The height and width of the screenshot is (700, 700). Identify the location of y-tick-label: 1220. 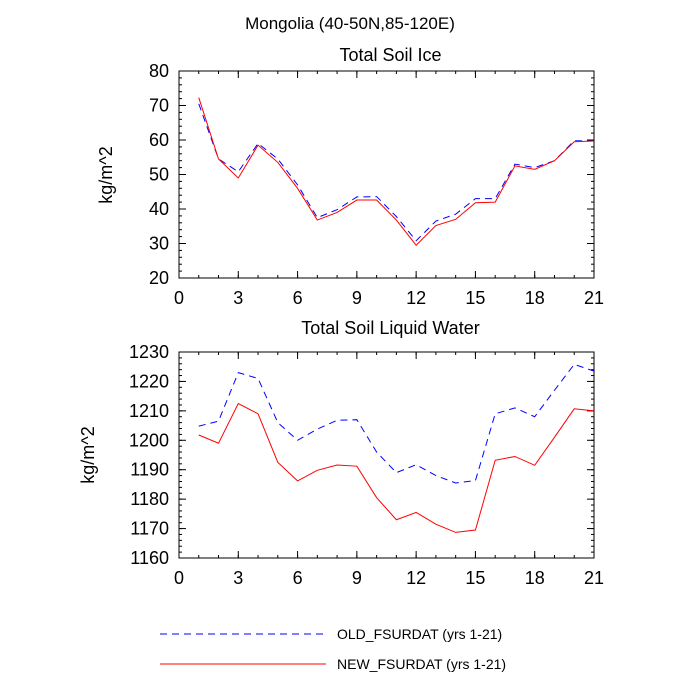
(149, 381).